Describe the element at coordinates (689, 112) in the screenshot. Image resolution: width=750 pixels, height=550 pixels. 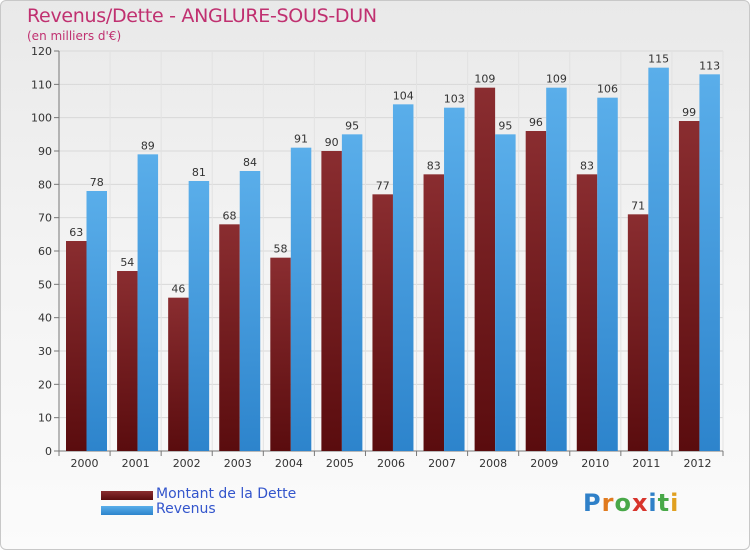
I see `data-label: 99` at that location.